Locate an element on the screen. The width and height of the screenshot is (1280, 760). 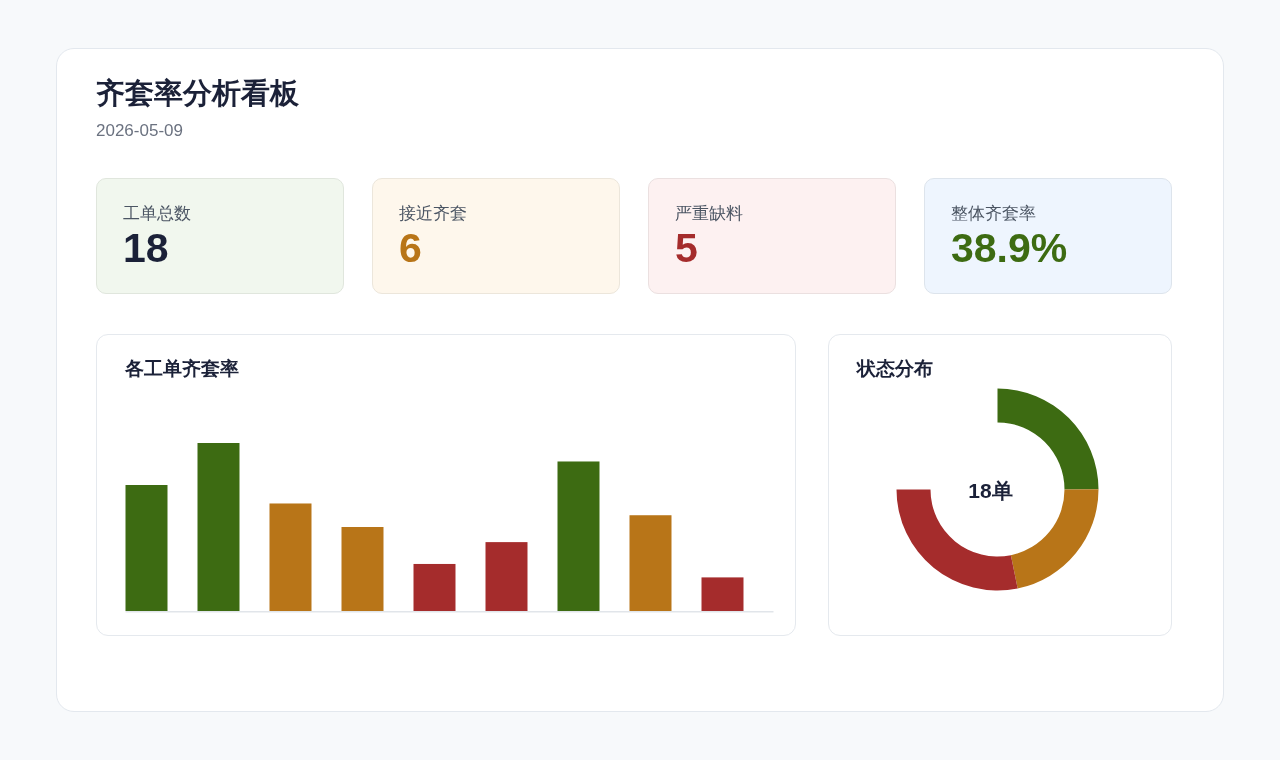
text: 18 is located at coordinates (146, 248).